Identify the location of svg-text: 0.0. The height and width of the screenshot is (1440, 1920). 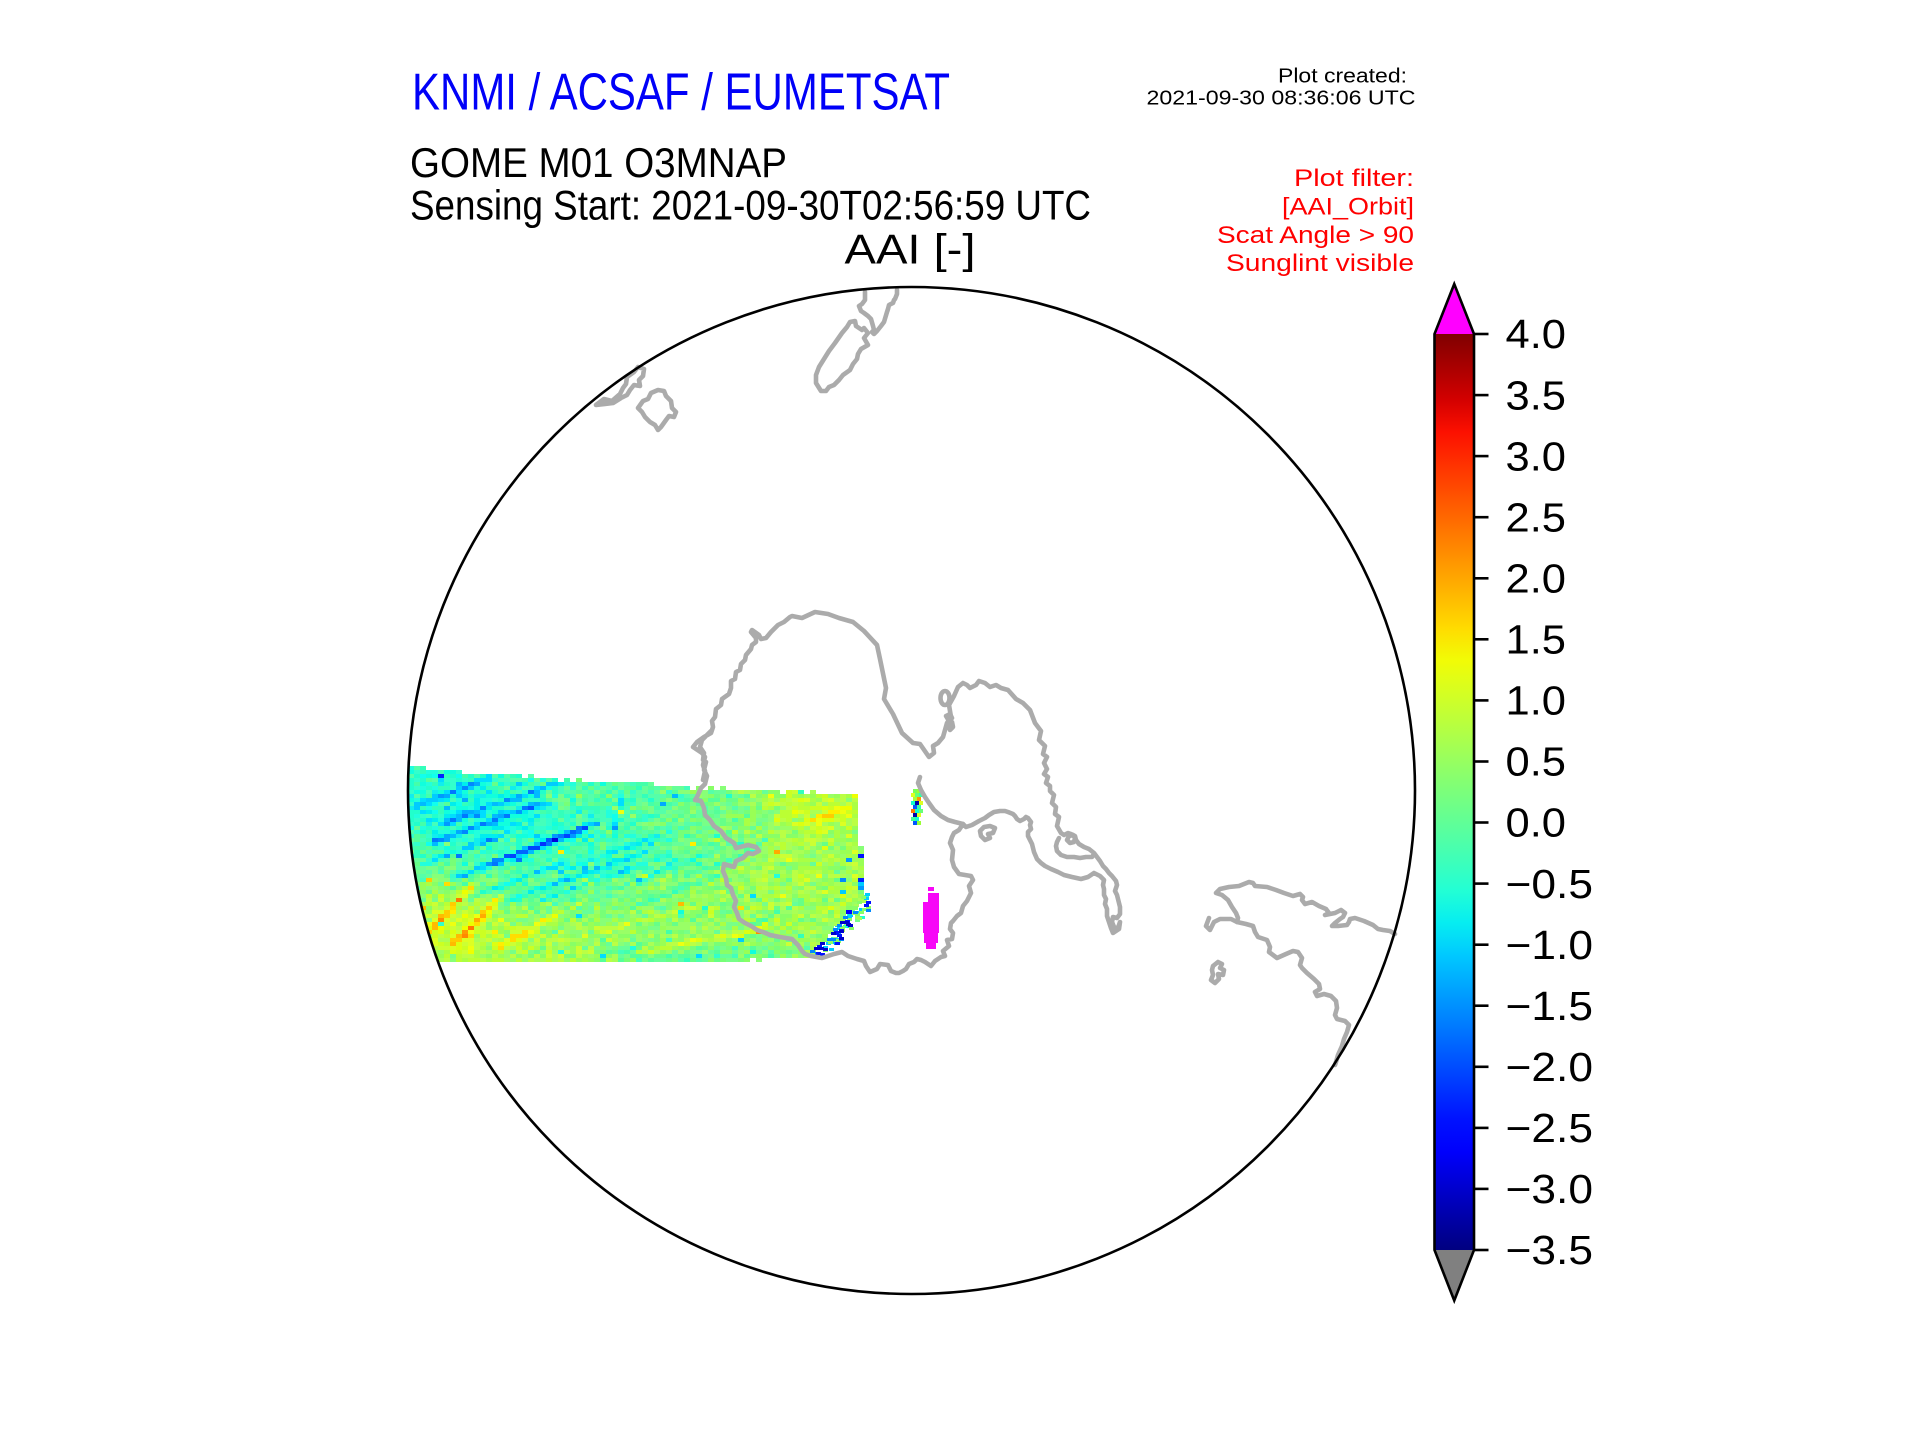
(1536, 823).